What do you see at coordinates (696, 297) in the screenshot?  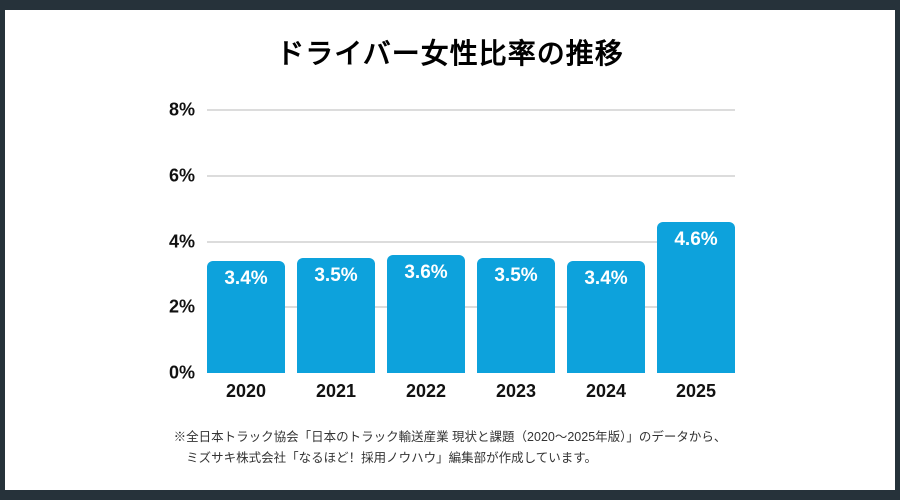 I see `bar-2025: 4.6%` at bounding box center [696, 297].